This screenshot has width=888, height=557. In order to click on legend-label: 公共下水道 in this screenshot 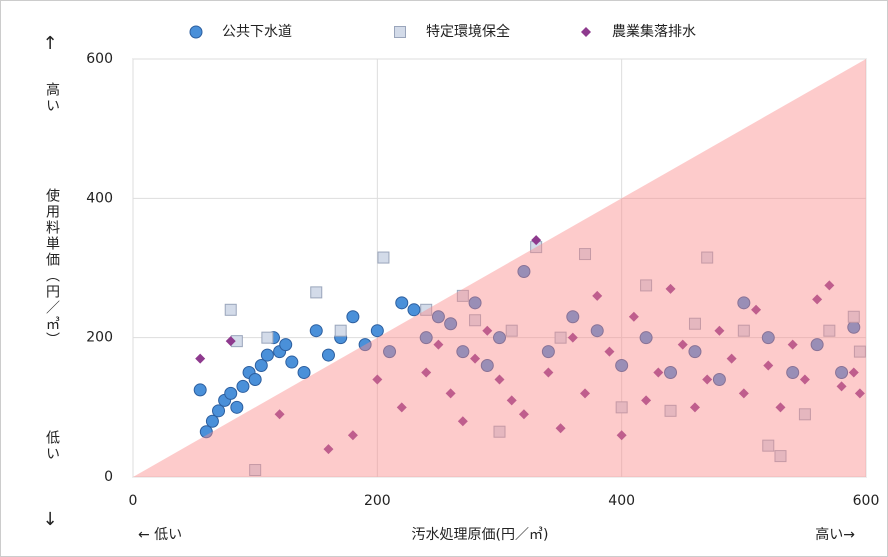, I will do `click(257, 32)`.